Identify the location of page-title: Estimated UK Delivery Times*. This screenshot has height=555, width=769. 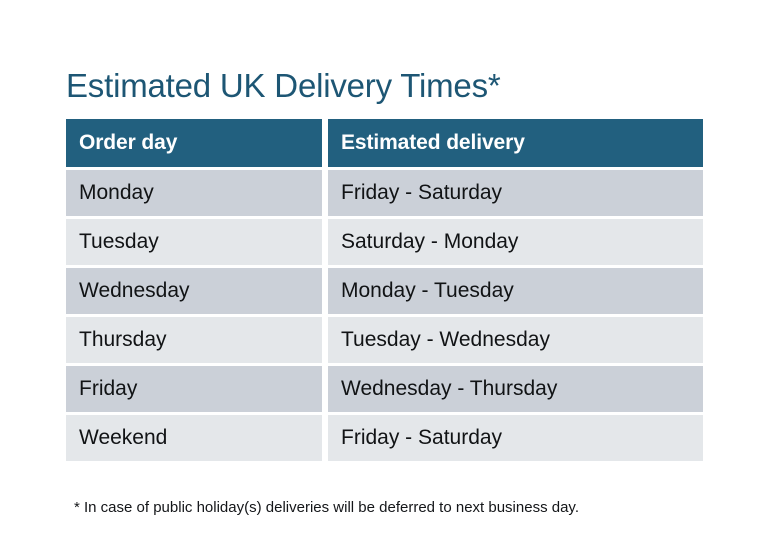
(283, 86).